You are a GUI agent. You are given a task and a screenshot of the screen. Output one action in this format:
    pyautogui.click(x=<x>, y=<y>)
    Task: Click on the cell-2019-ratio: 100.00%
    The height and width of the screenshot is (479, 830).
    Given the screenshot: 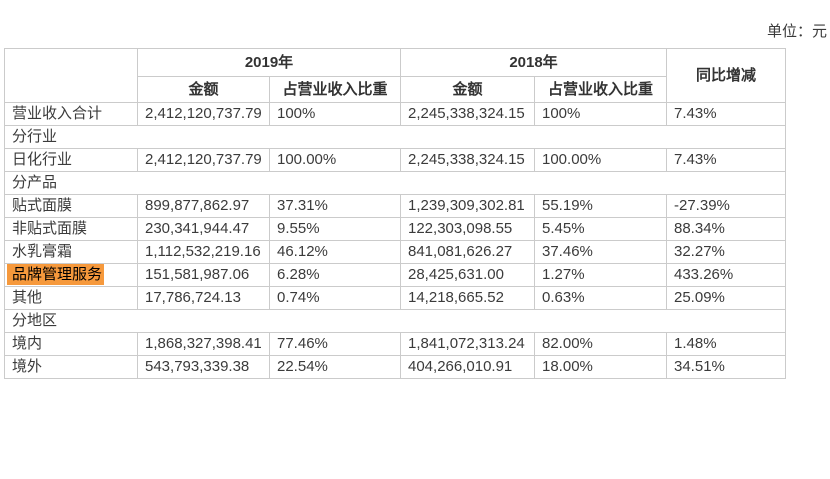 What is the action you would take?
    pyautogui.click(x=335, y=160)
    